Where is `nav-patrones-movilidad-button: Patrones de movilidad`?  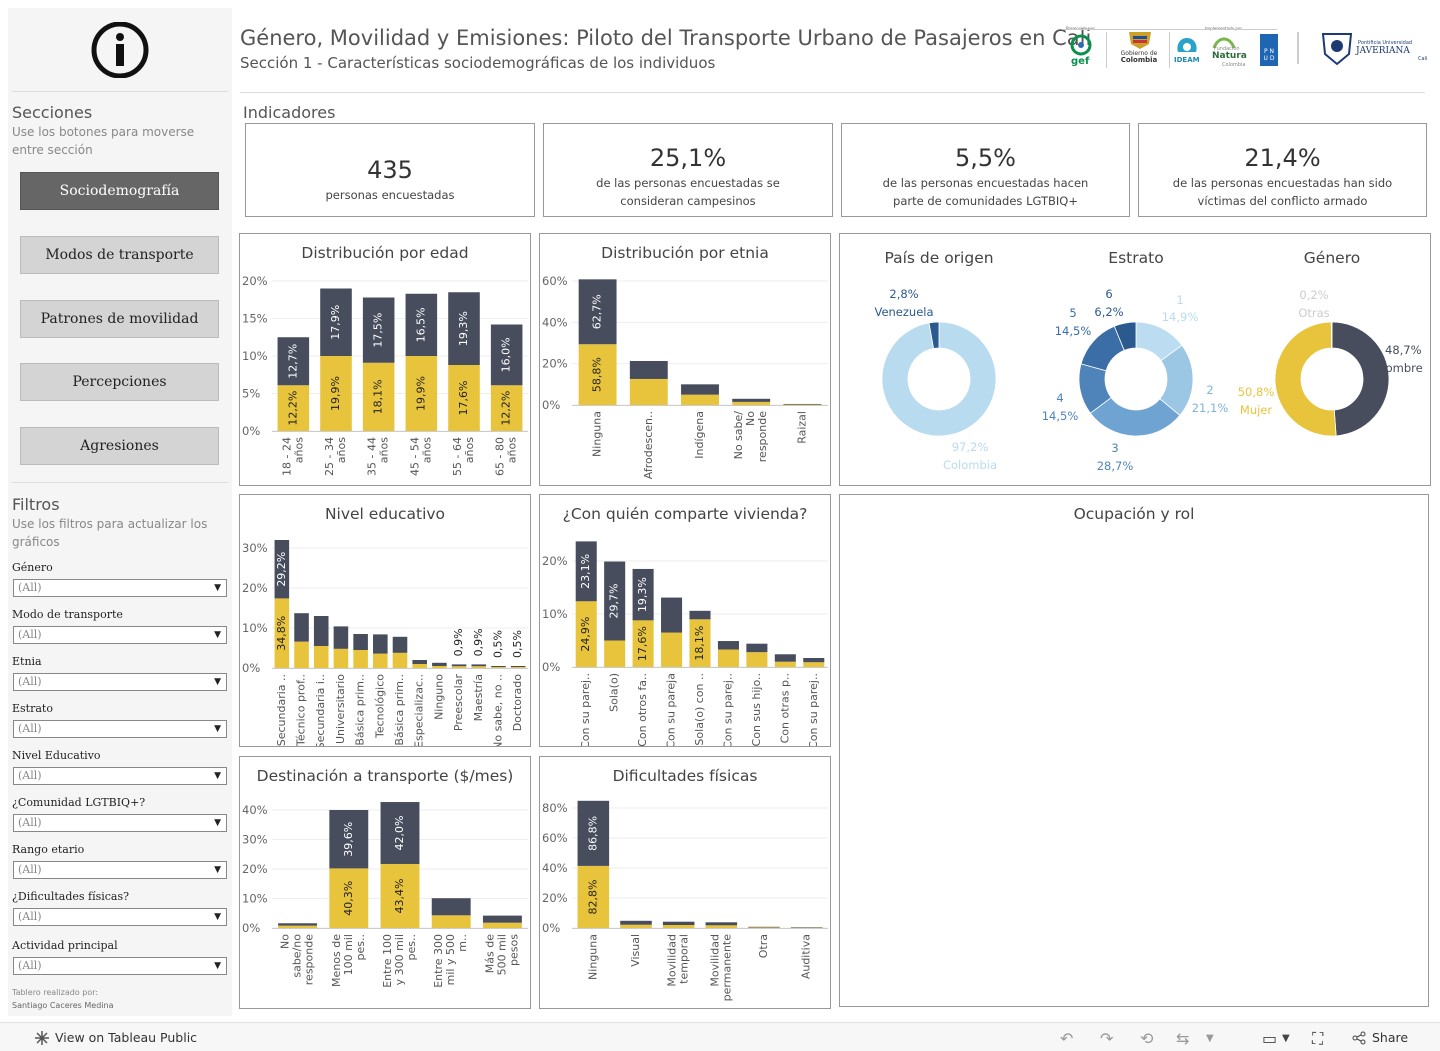
nav-patrones-movilidad-button: Patrones de movilidad is located at coordinates (119, 319).